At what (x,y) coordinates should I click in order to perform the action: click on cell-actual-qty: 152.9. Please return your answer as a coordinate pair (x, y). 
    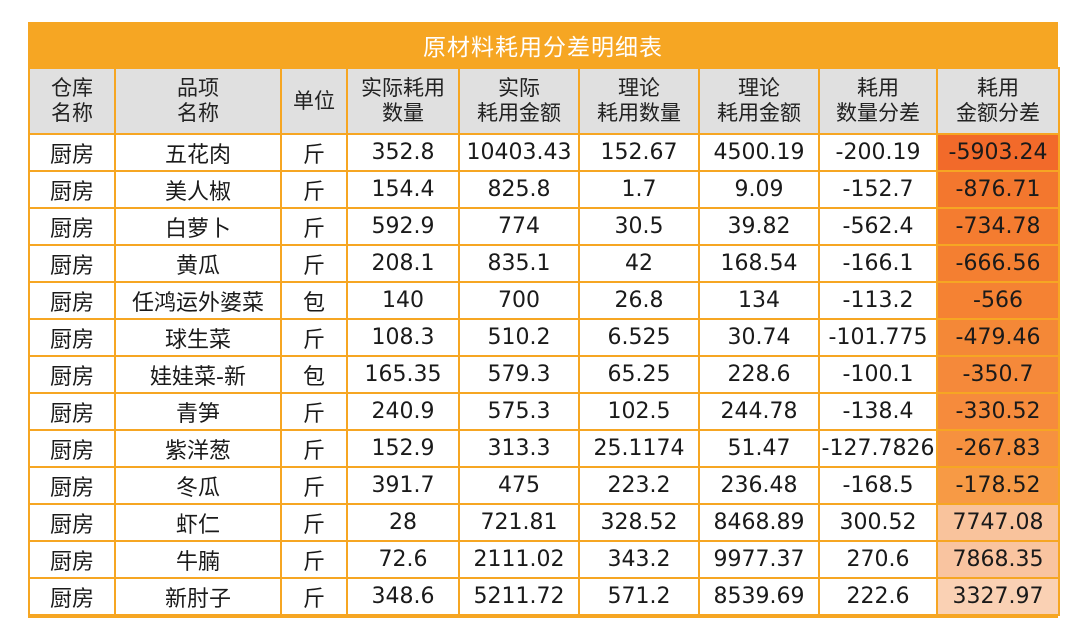
    Looking at the image, I should click on (403, 448).